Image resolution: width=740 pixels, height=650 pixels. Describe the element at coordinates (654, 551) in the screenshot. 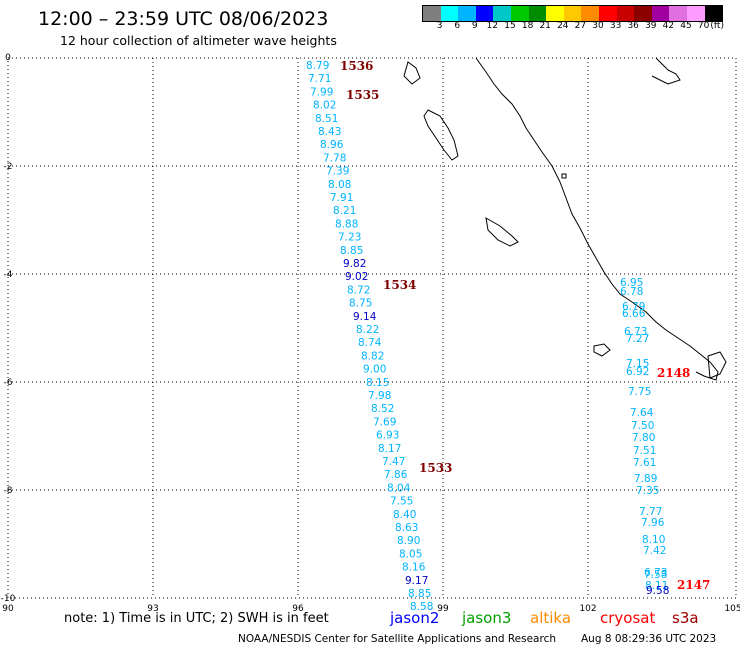

I see `east-track-value: 7.42` at that location.